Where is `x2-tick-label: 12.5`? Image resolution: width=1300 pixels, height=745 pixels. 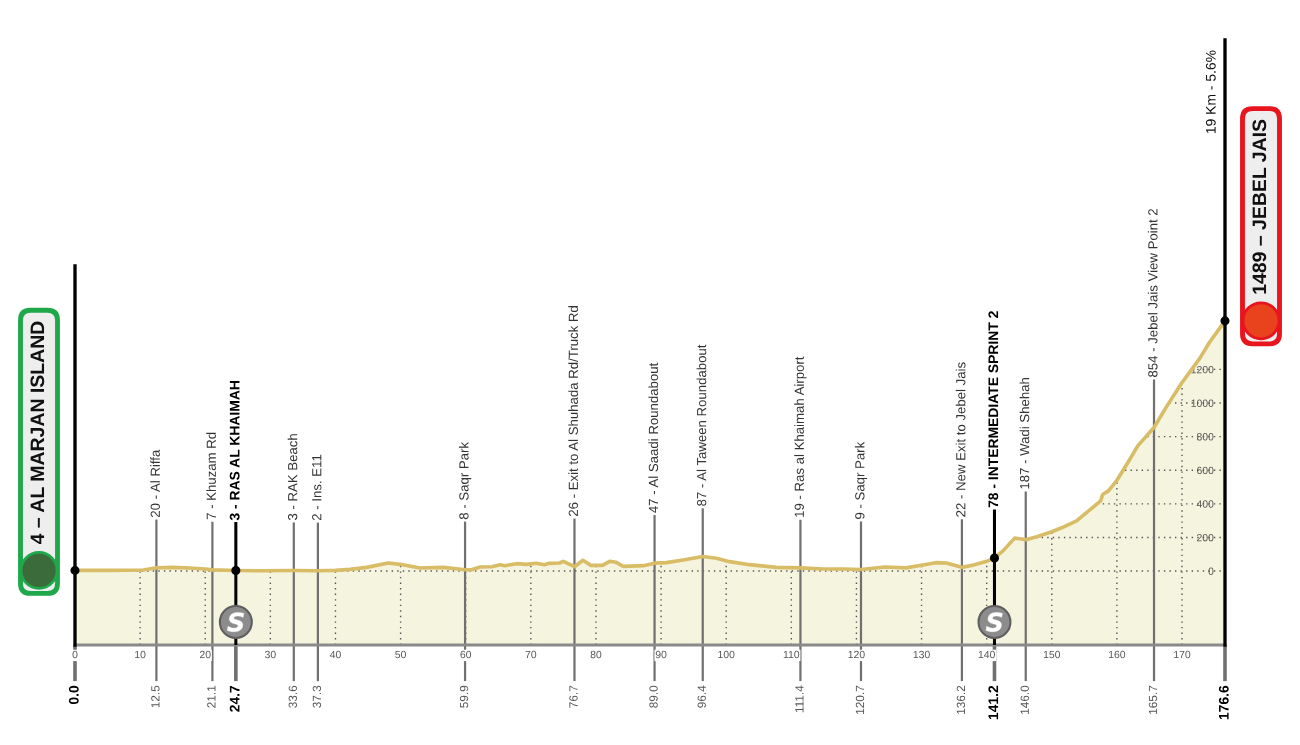 x2-tick-label: 12.5 is located at coordinates (155, 696).